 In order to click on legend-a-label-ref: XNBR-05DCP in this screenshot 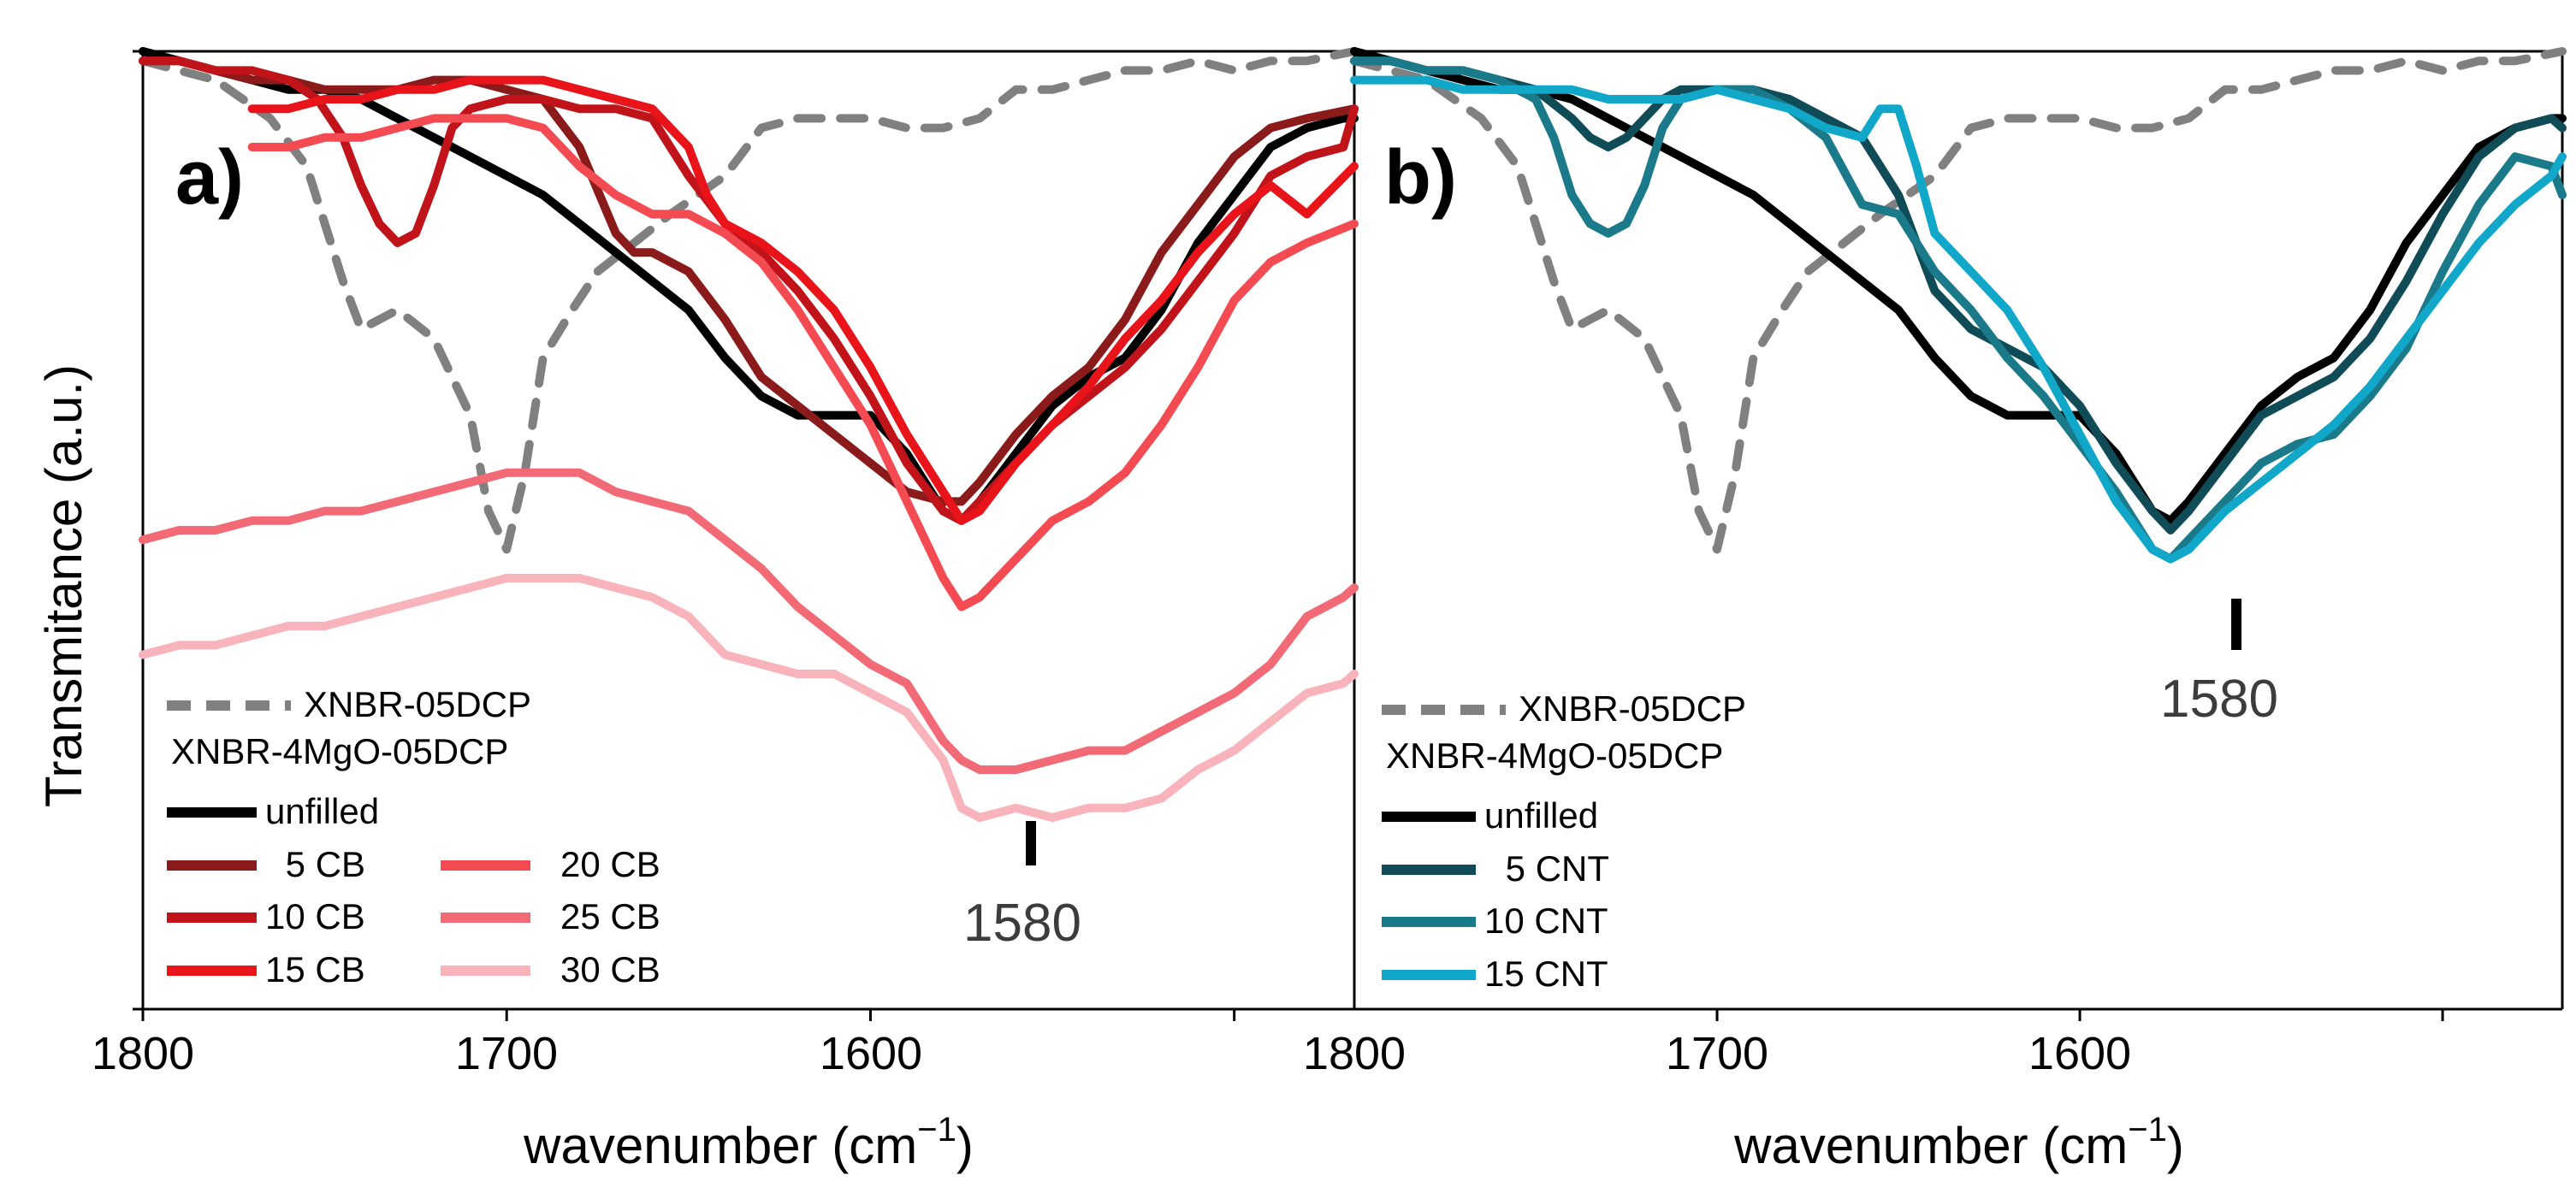, I will do `click(417, 704)`.